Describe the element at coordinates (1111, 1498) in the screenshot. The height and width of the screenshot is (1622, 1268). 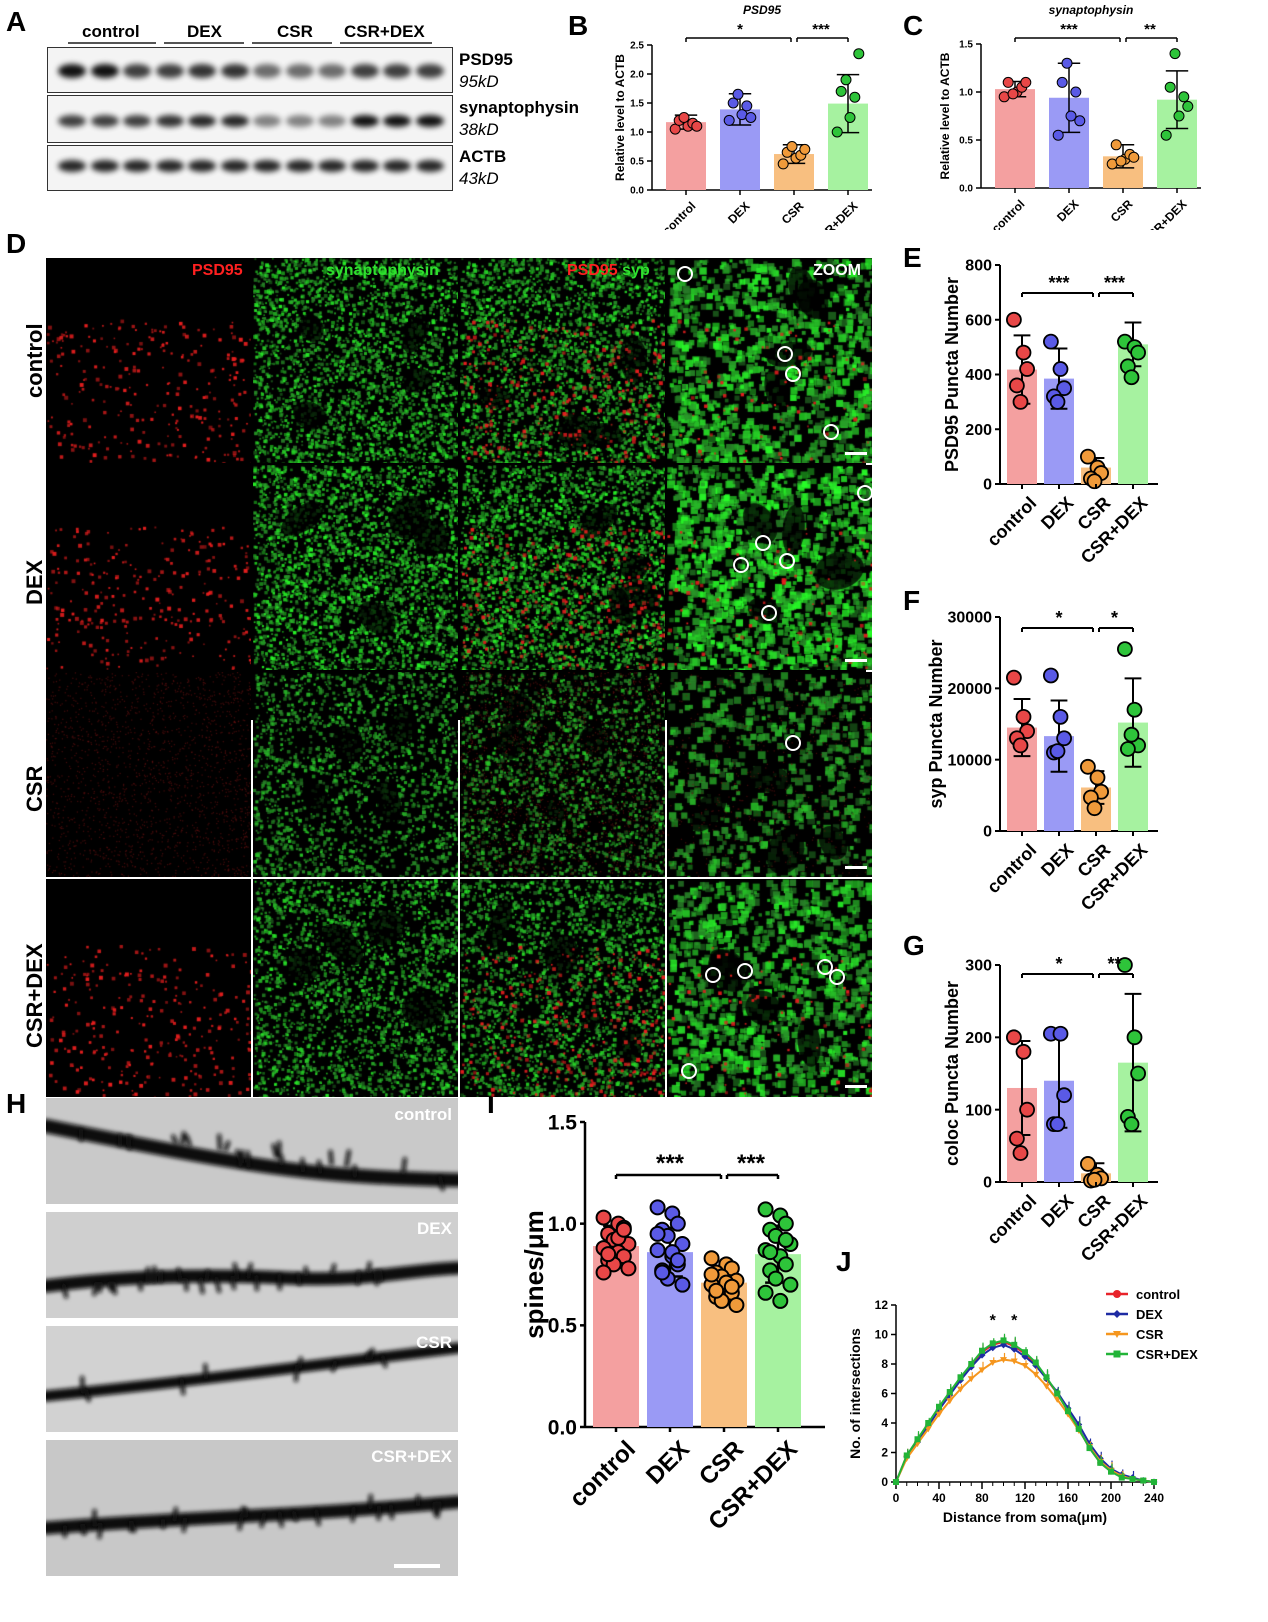
I see `x-tick-label: 200` at that location.